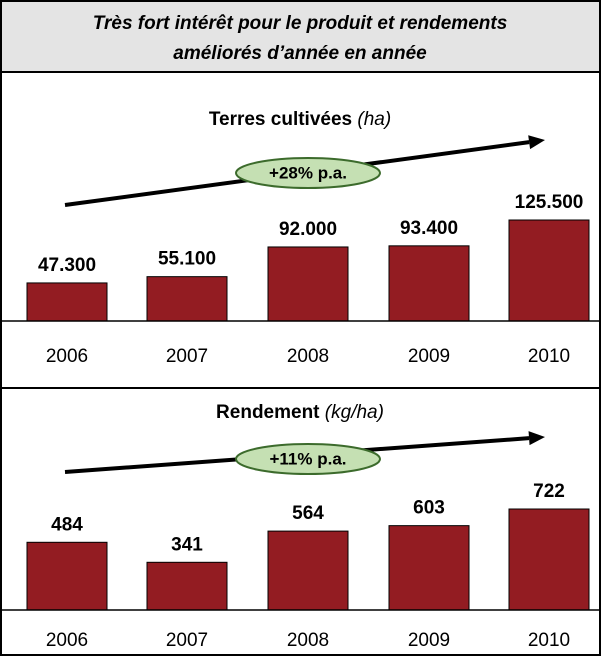  Describe the element at coordinates (67, 524) in the screenshot. I see `value-label: 484` at that location.